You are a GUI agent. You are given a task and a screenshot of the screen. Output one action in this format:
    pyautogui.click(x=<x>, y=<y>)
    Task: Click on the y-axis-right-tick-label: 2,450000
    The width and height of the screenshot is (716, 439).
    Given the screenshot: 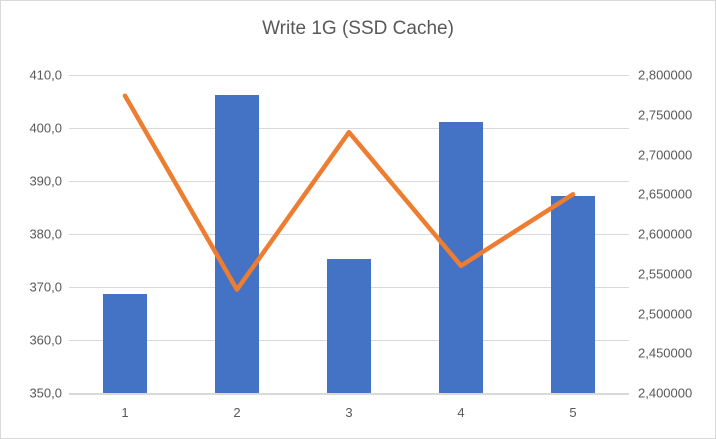 What is the action you would take?
    pyautogui.click(x=665, y=353)
    